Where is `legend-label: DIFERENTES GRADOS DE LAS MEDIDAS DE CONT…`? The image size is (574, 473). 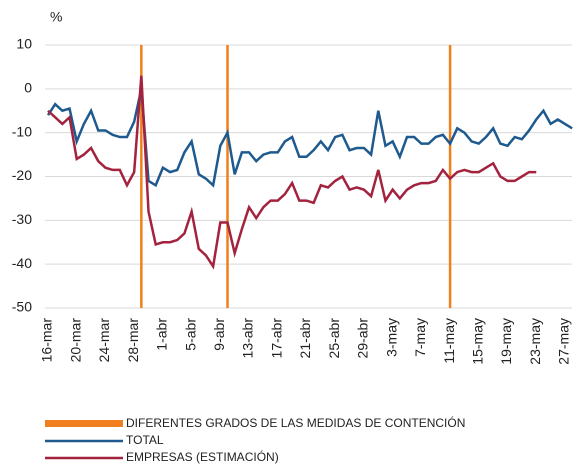 legend-label: DIFERENTES GRADOS DE LAS MEDIDAS DE CONT… is located at coordinates (295, 422).